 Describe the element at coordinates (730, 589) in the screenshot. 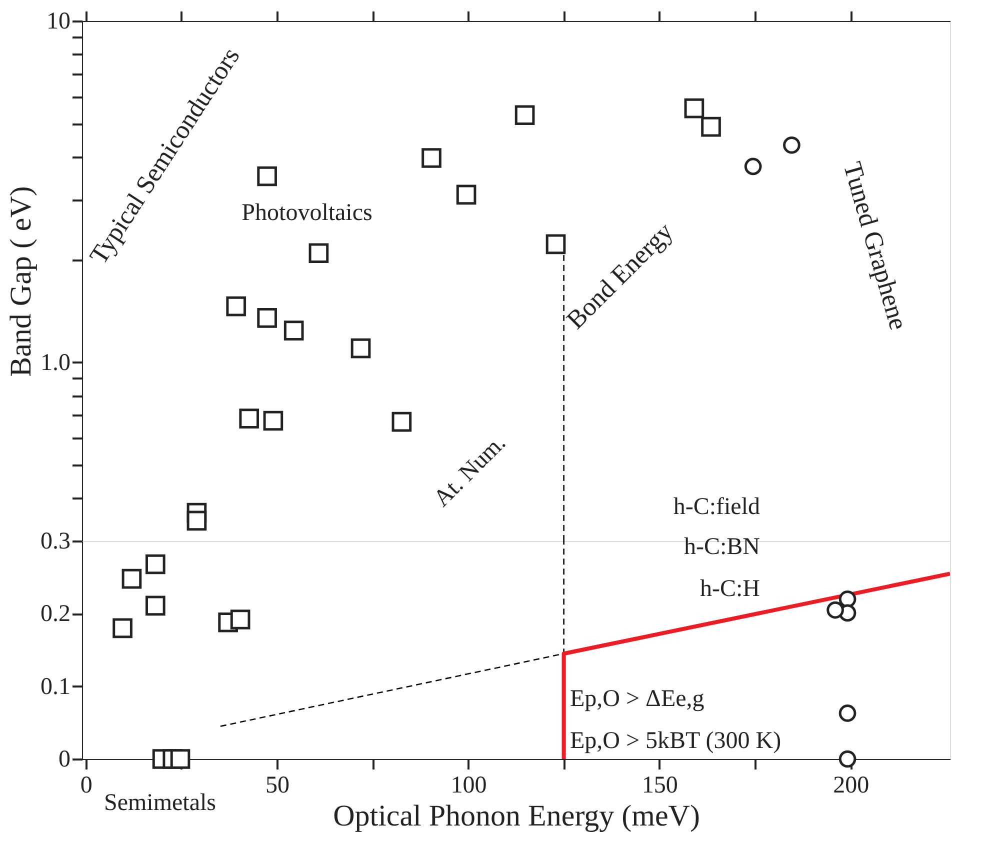

I see `annotation: h-C:H` at that location.